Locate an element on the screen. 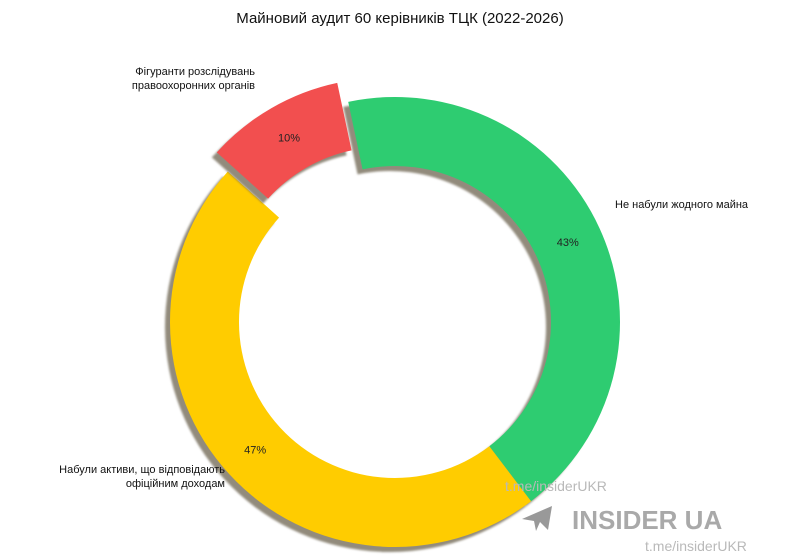 The width and height of the screenshot is (800, 560). telegram-icon is located at coordinates (537, 518).